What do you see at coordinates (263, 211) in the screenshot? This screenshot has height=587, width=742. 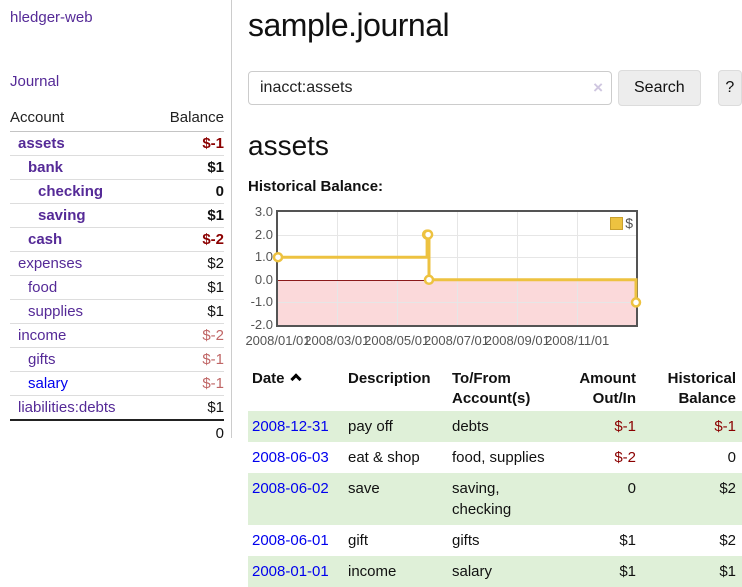 I see `y-tick-label: 3.0` at bounding box center [263, 211].